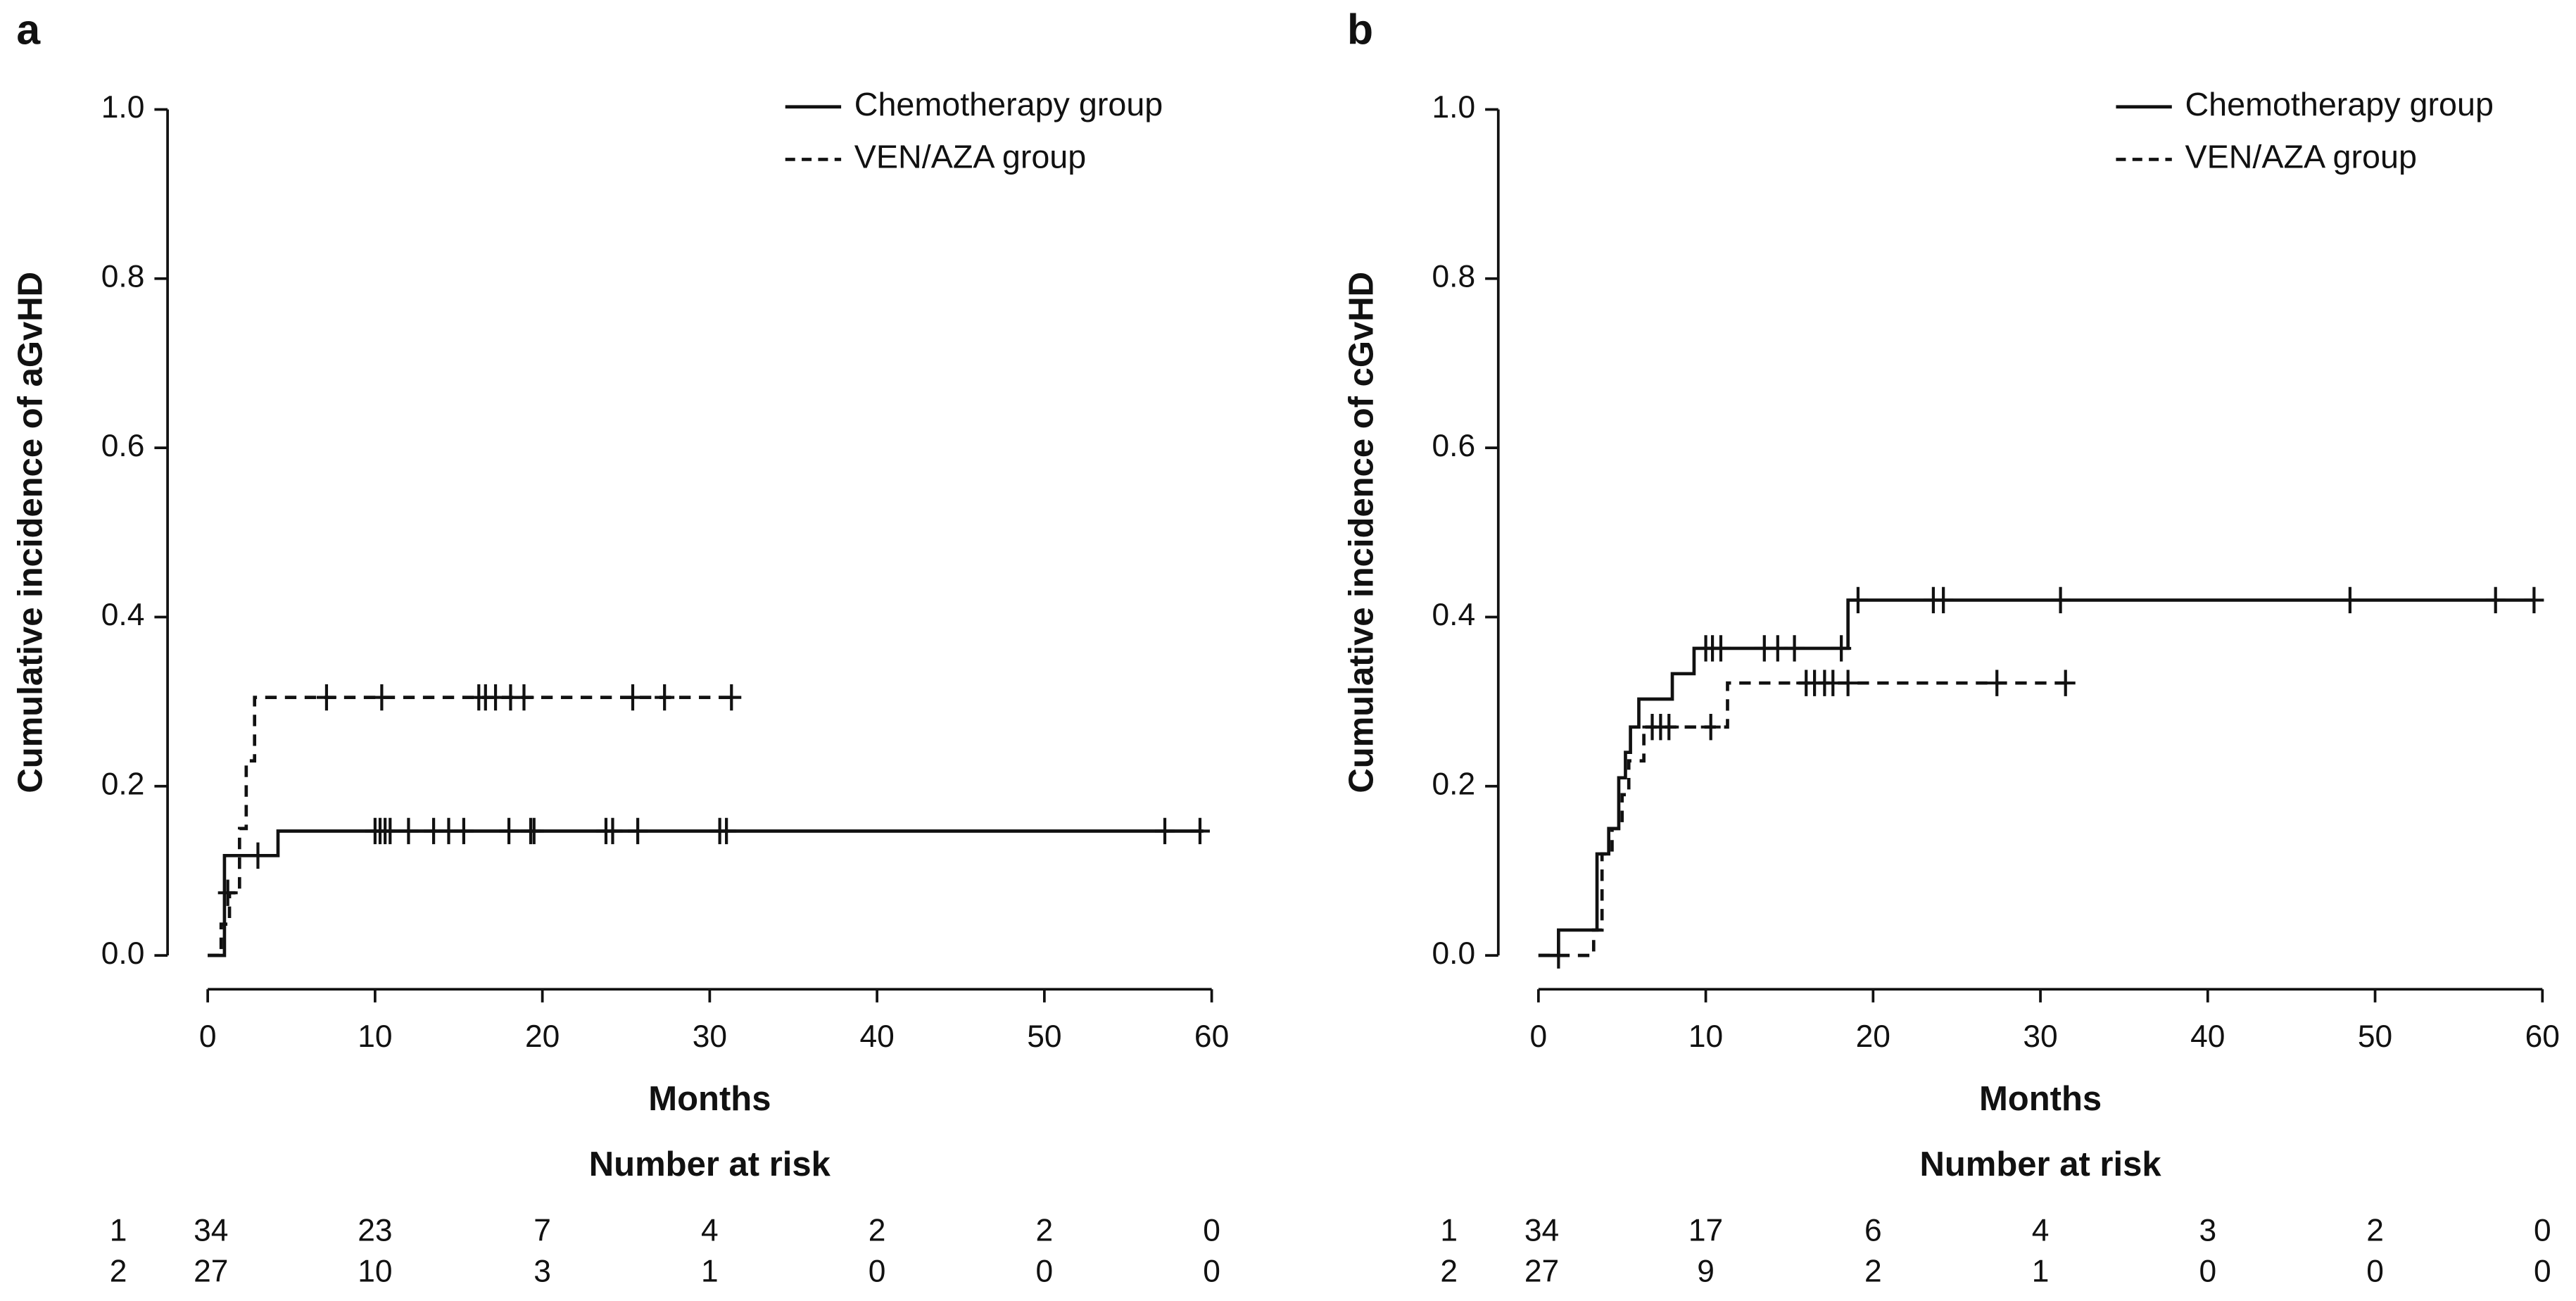 Image resolution: width=2576 pixels, height=1301 pixels. I want to click on panel-label: a, so click(28, 30).